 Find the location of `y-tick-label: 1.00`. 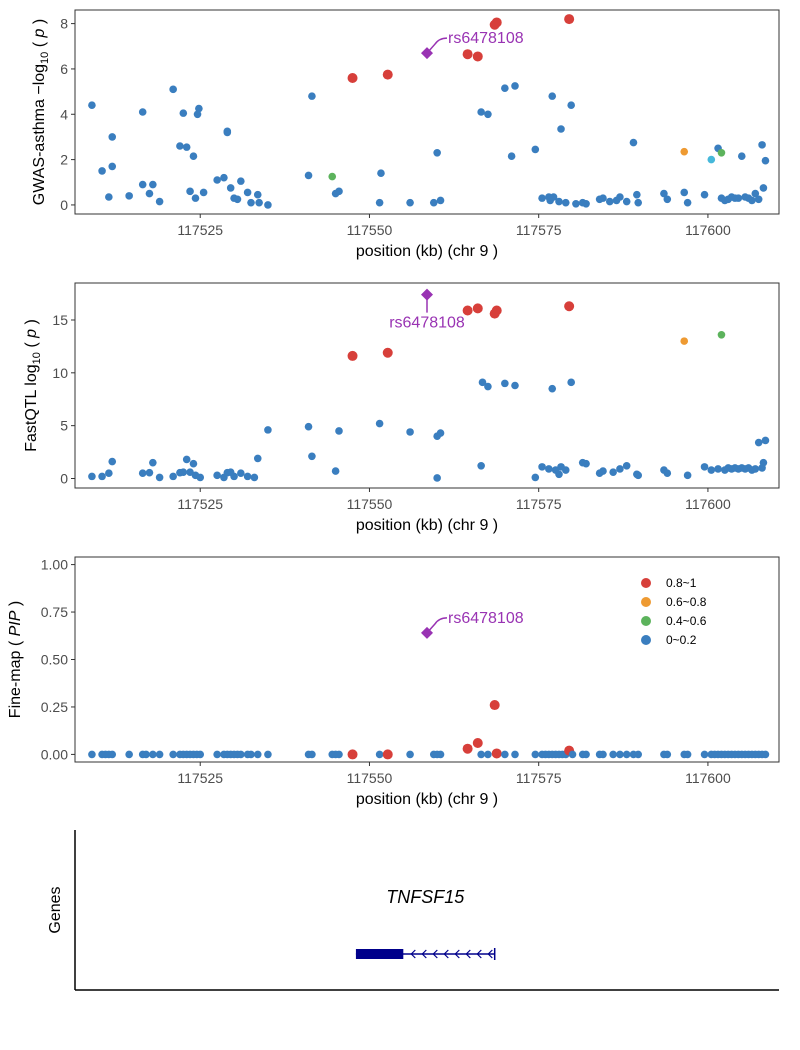

y-tick-label: 1.00 is located at coordinates (54, 565).